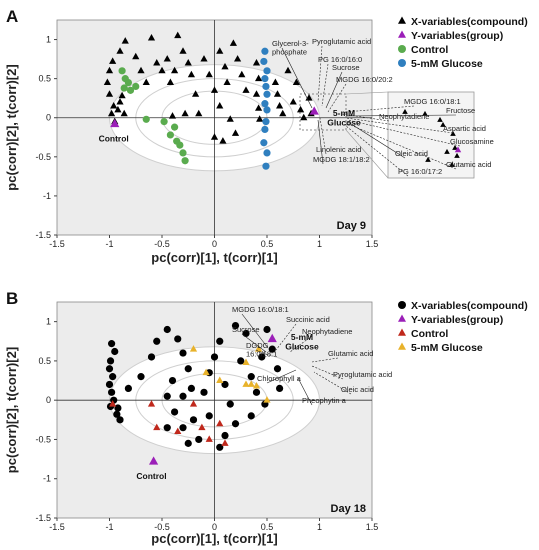 The image size is (539, 550). What do you see at coordinates (43, 157) in the screenshot?
I see `y-tick-label: -0.5` at bounding box center [43, 157].